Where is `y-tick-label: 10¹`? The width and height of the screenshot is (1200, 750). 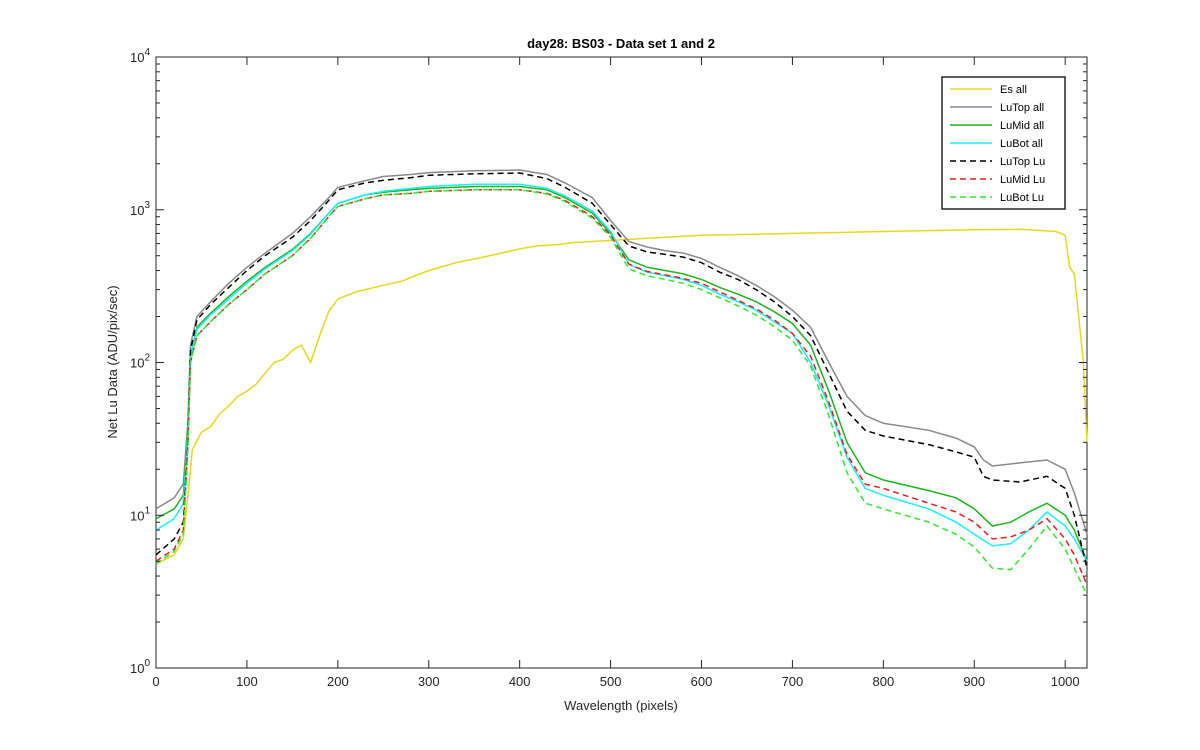
y-tick-label: 10¹ is located at coordinates (140, 514).